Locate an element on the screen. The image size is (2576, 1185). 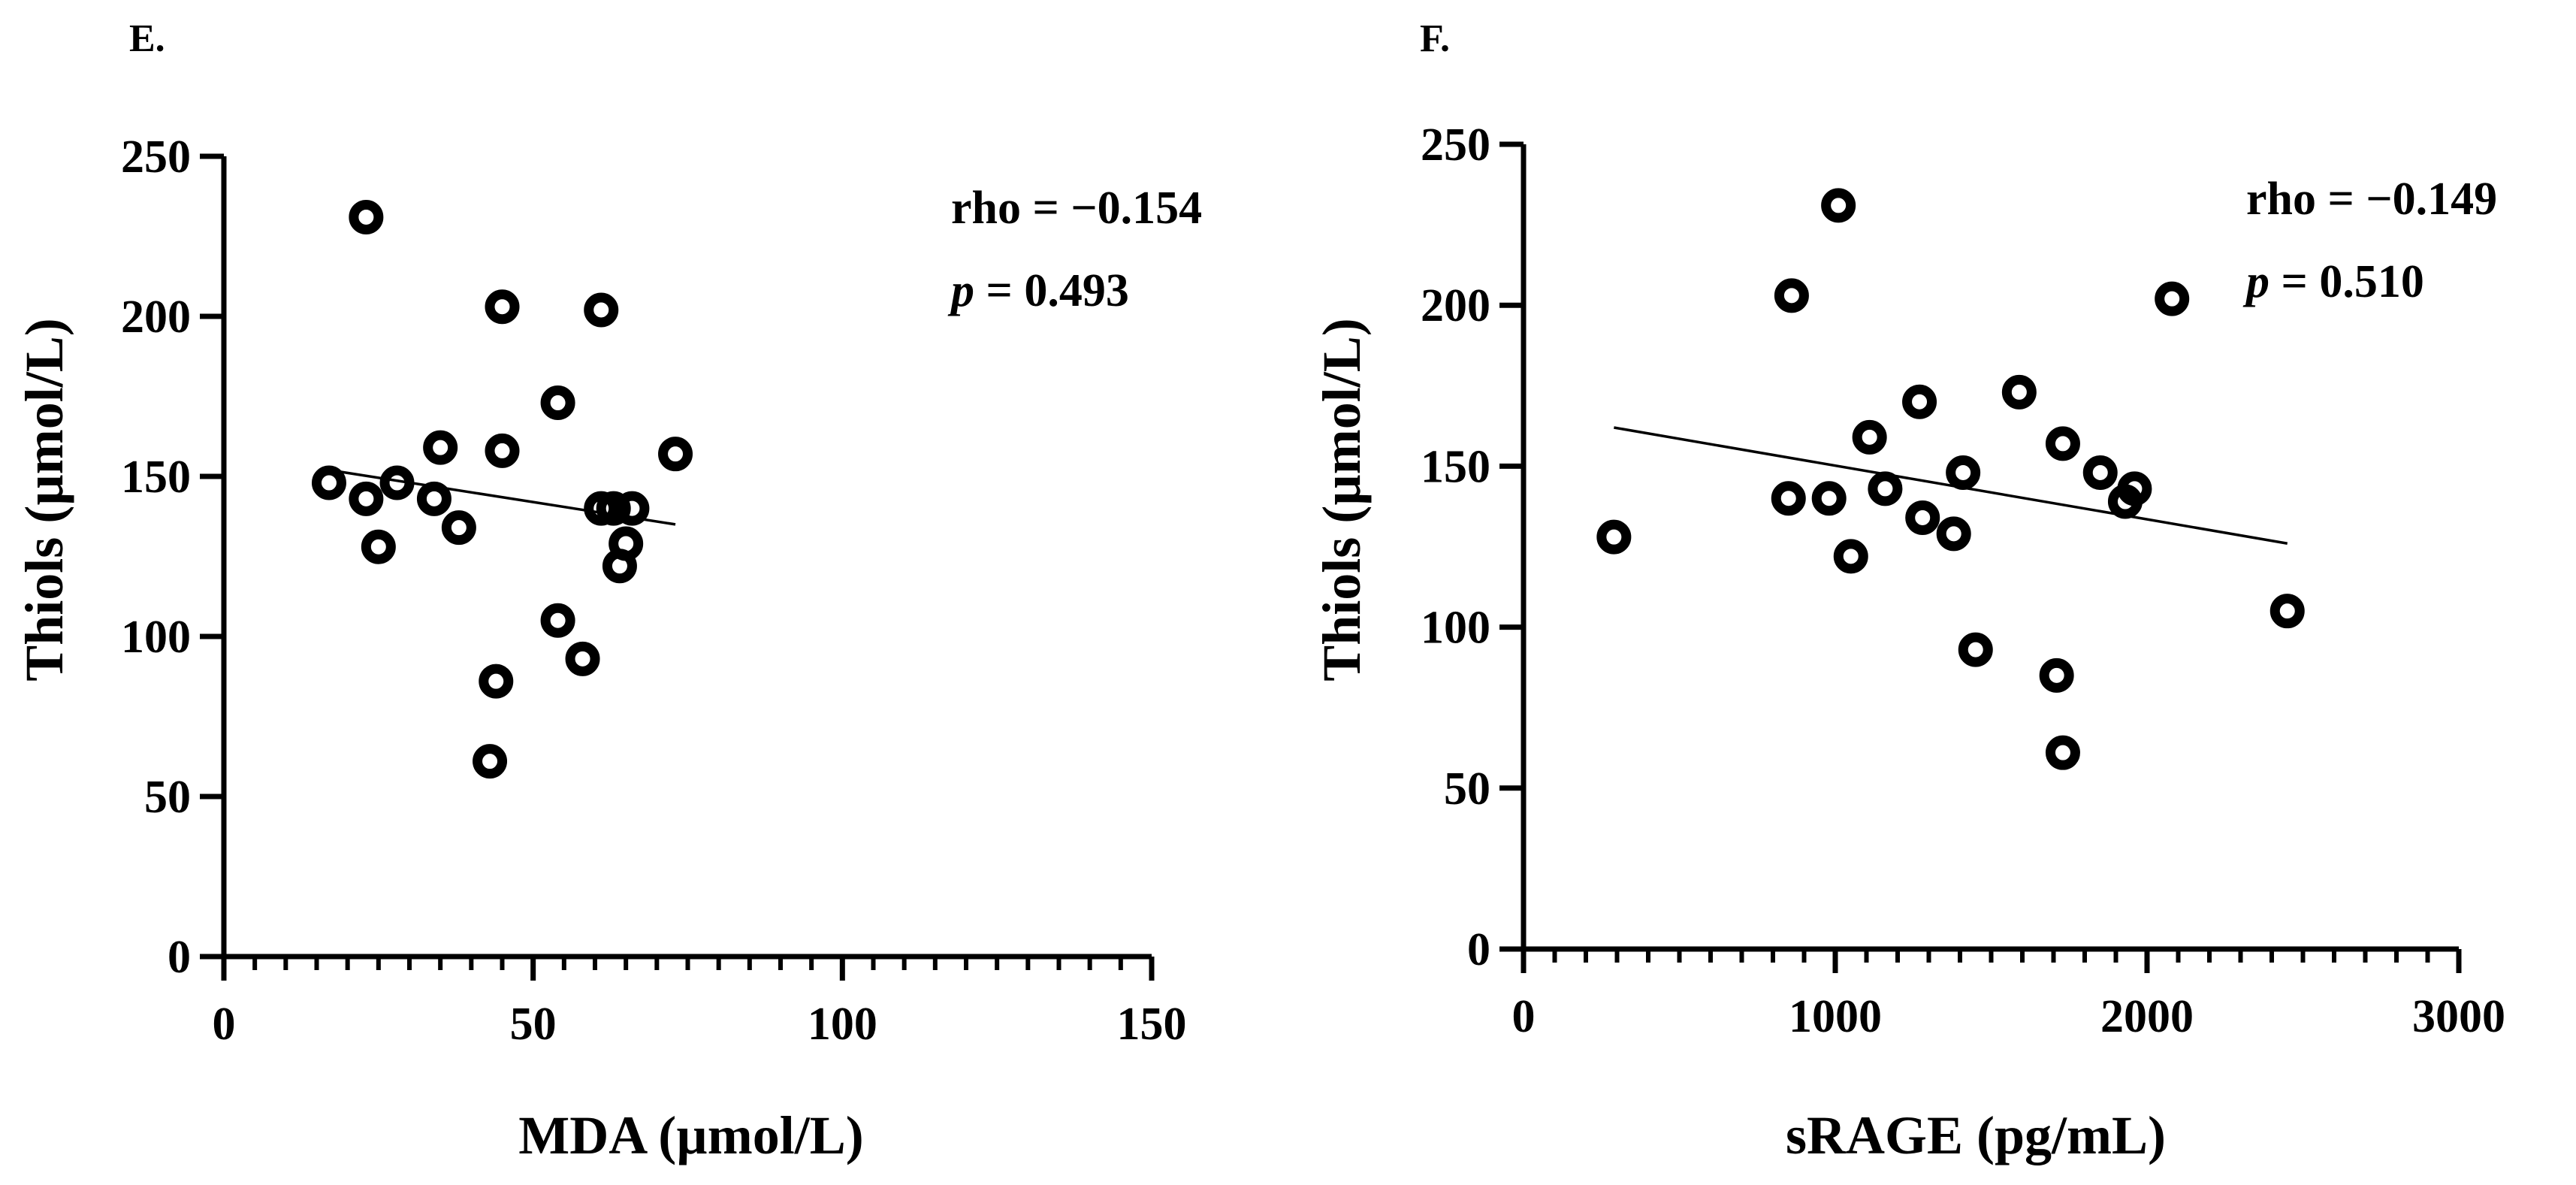
rho-stat-e: rho = −0.154 is located at coordinates (1076, 208).